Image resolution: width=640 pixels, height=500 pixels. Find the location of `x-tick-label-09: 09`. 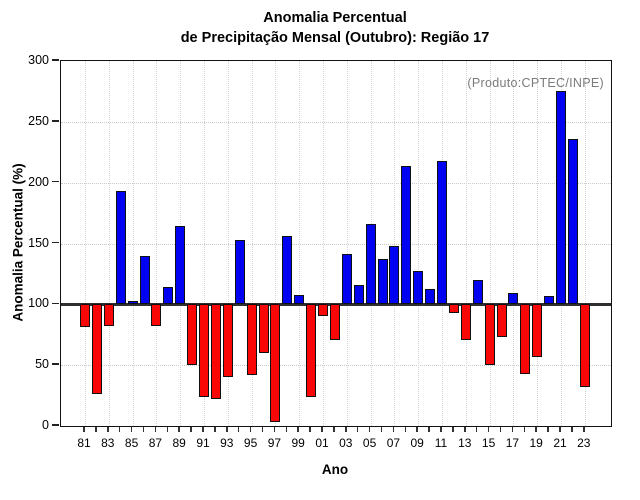

x-tick-label-09: 09 is located at coordinates (417, 443).